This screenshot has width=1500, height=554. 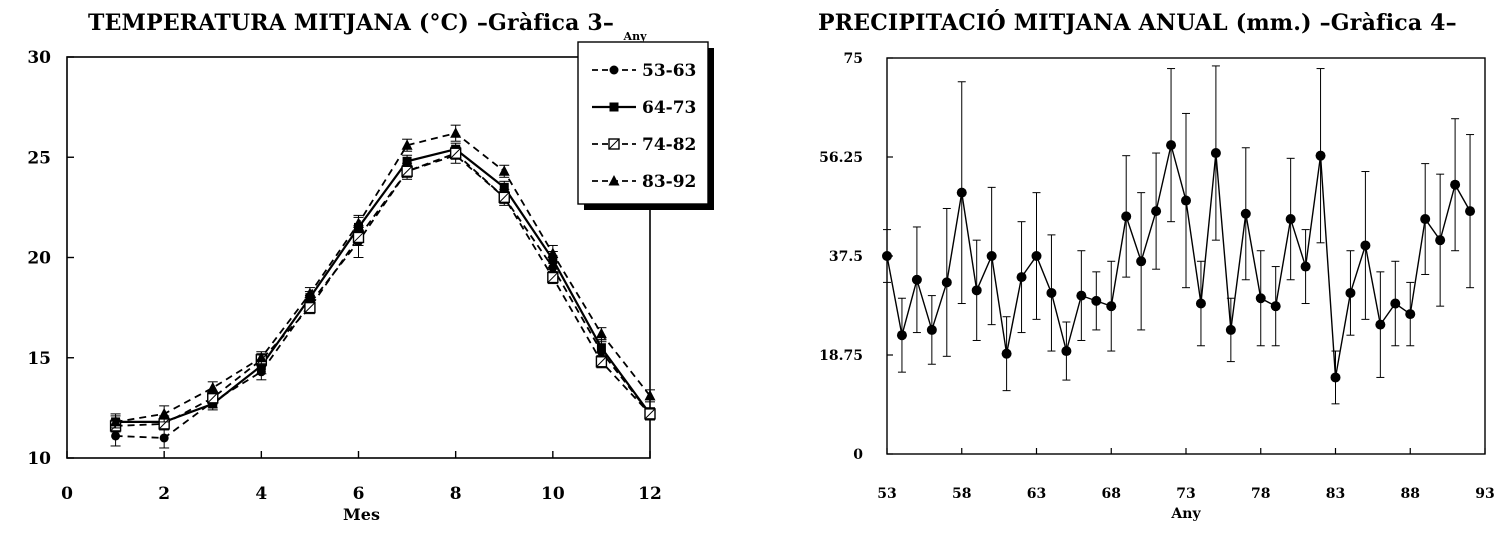 What do you see at coordinates (261, 494) in the screenshot?
I see `x-tick-label: 4` at bounding box center [261, 494].